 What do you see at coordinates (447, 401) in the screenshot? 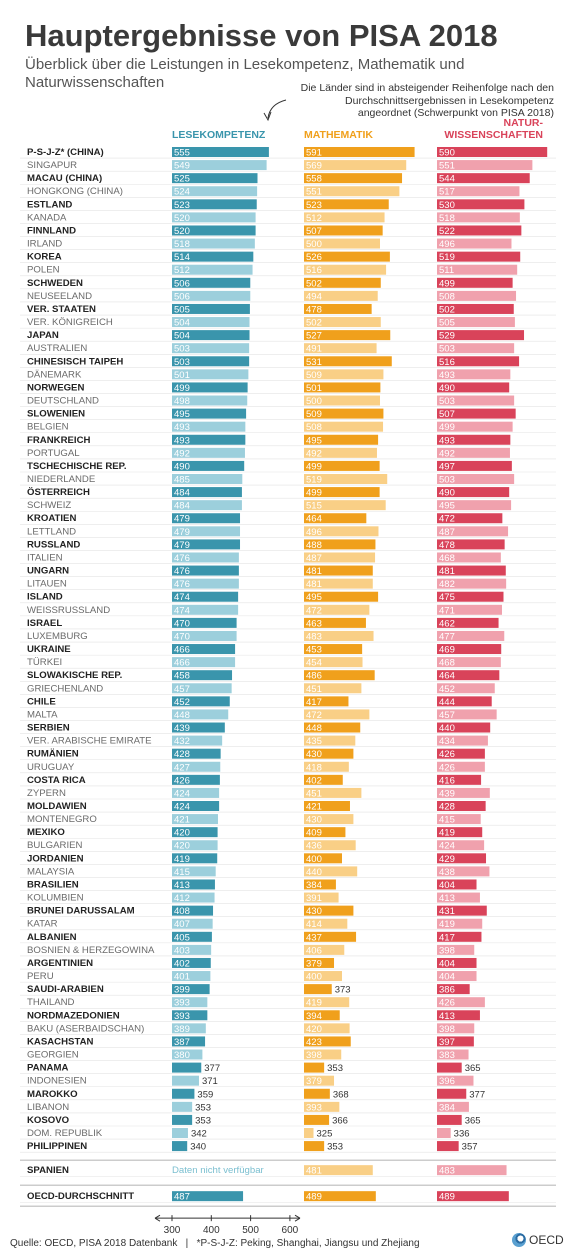
I see `row-value-2: 503` at bounding box center [447, 401].